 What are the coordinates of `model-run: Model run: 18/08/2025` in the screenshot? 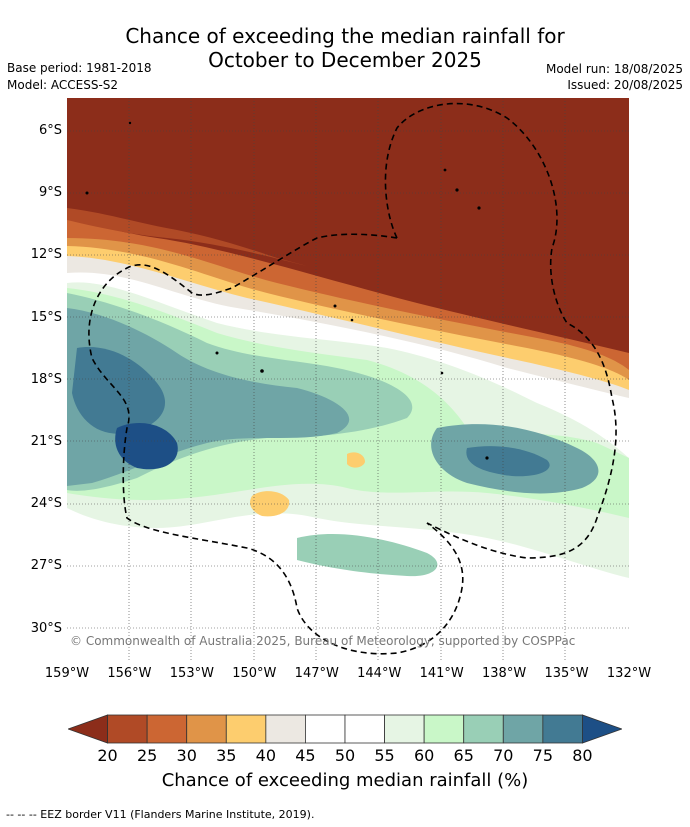 It's located at (614, 69).